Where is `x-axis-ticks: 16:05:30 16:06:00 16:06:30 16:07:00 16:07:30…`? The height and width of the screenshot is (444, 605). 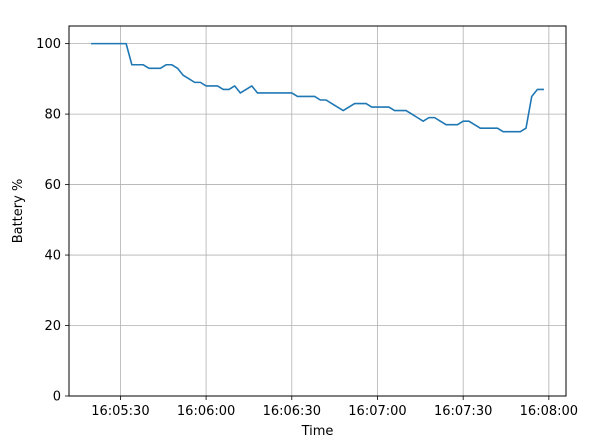
x-axis-ticks: 16:05:30 16:06:00 16:06:30 16:07:00 16:07:30… is located at coordinates (334, 407).